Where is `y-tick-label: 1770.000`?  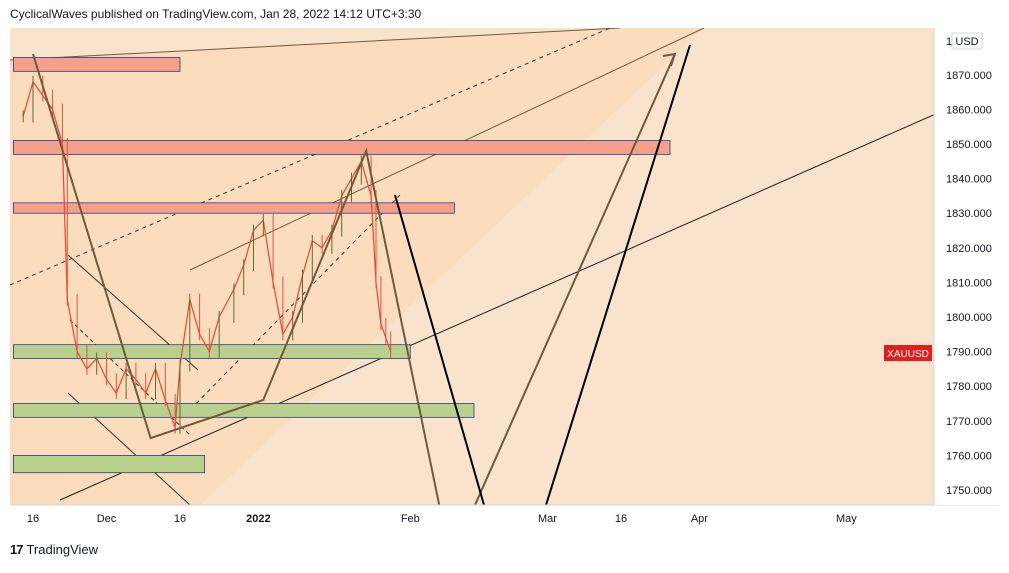 y-tick-label: 1770.000 is located at coordinates (969, 422).